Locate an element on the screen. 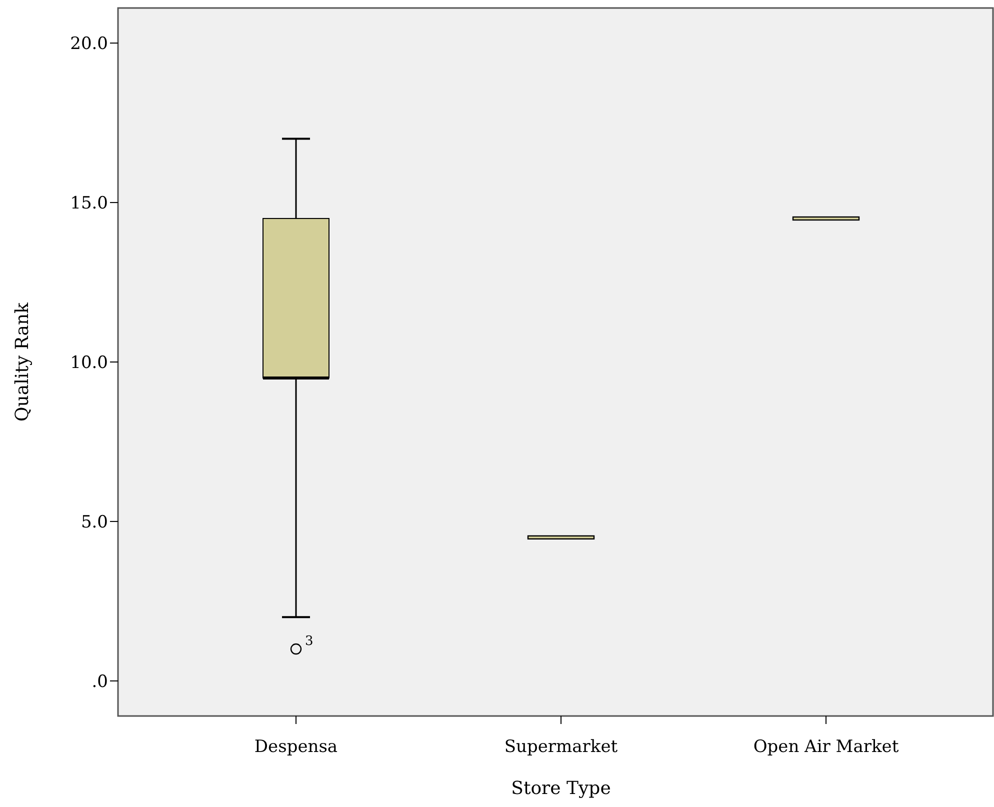 The image size is (994, 807). y-tick-label: 15.0 is located at coordinates (89, 203).